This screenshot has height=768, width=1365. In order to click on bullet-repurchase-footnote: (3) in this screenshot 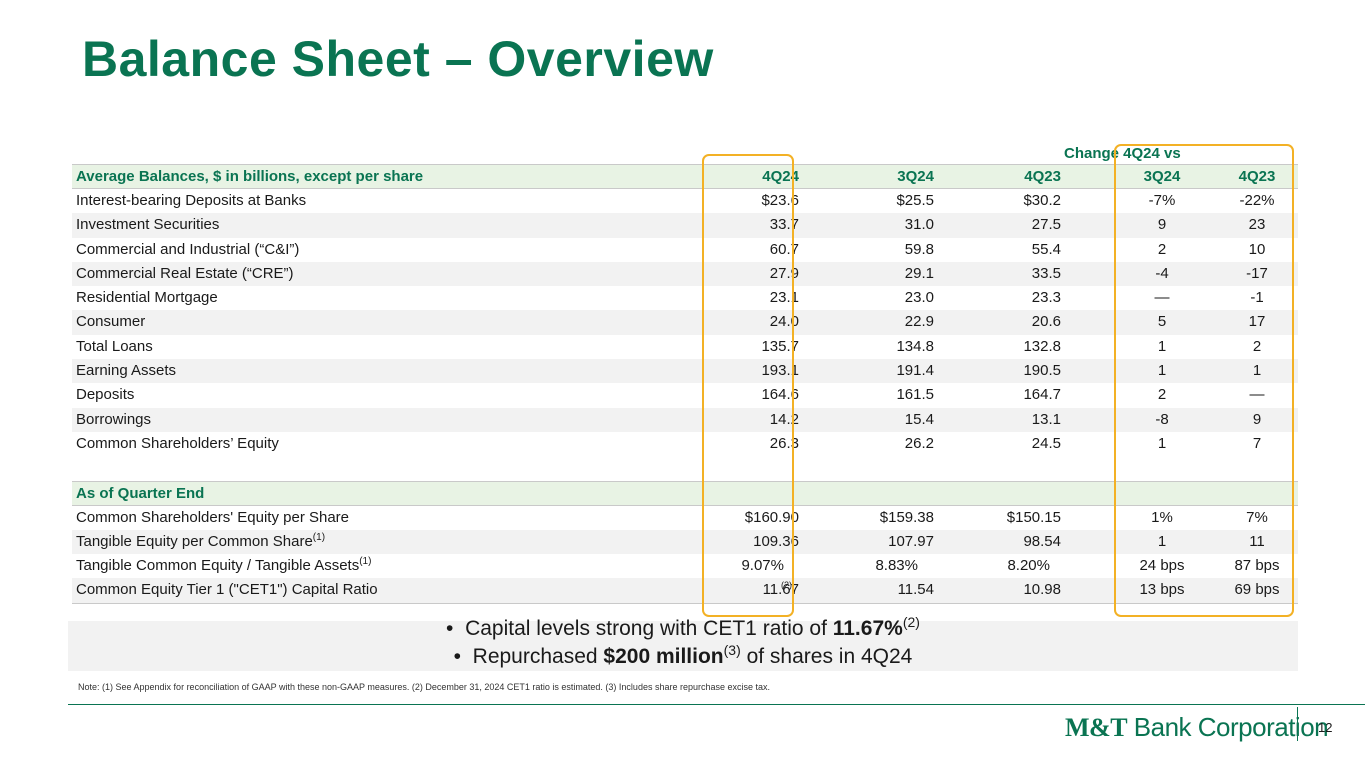, I will do `click(732, 650)`.